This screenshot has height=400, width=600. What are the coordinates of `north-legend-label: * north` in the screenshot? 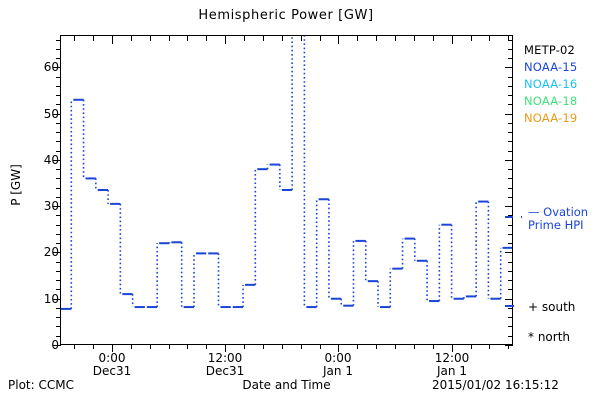 It's located at (549, 337).